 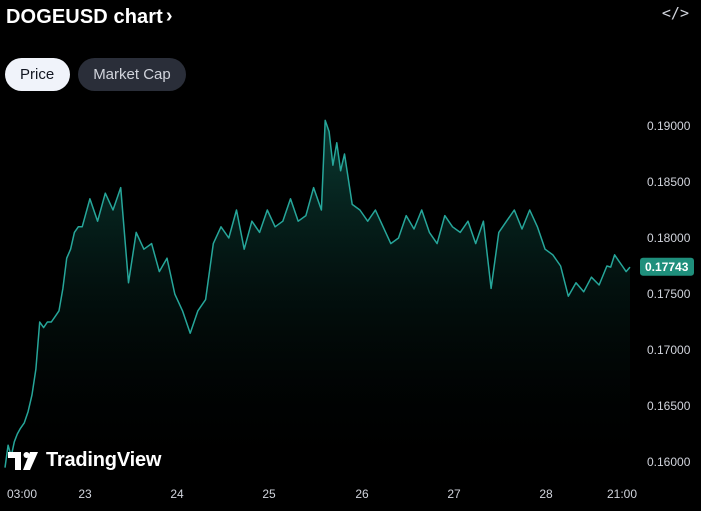 I want to click on last-price-badge: 0.17743, so click(x=667, y=266).